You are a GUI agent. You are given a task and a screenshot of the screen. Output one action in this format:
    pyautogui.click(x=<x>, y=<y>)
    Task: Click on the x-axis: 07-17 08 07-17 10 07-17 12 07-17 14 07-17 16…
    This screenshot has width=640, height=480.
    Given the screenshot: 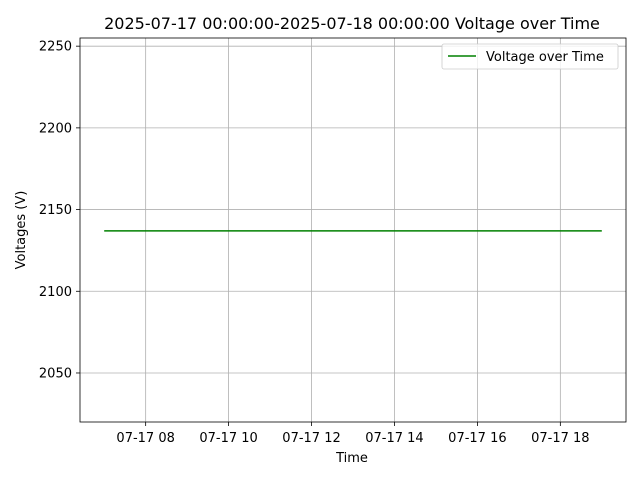 What is the action you would take?
    pyautogui.click(x=353, y=434)
    